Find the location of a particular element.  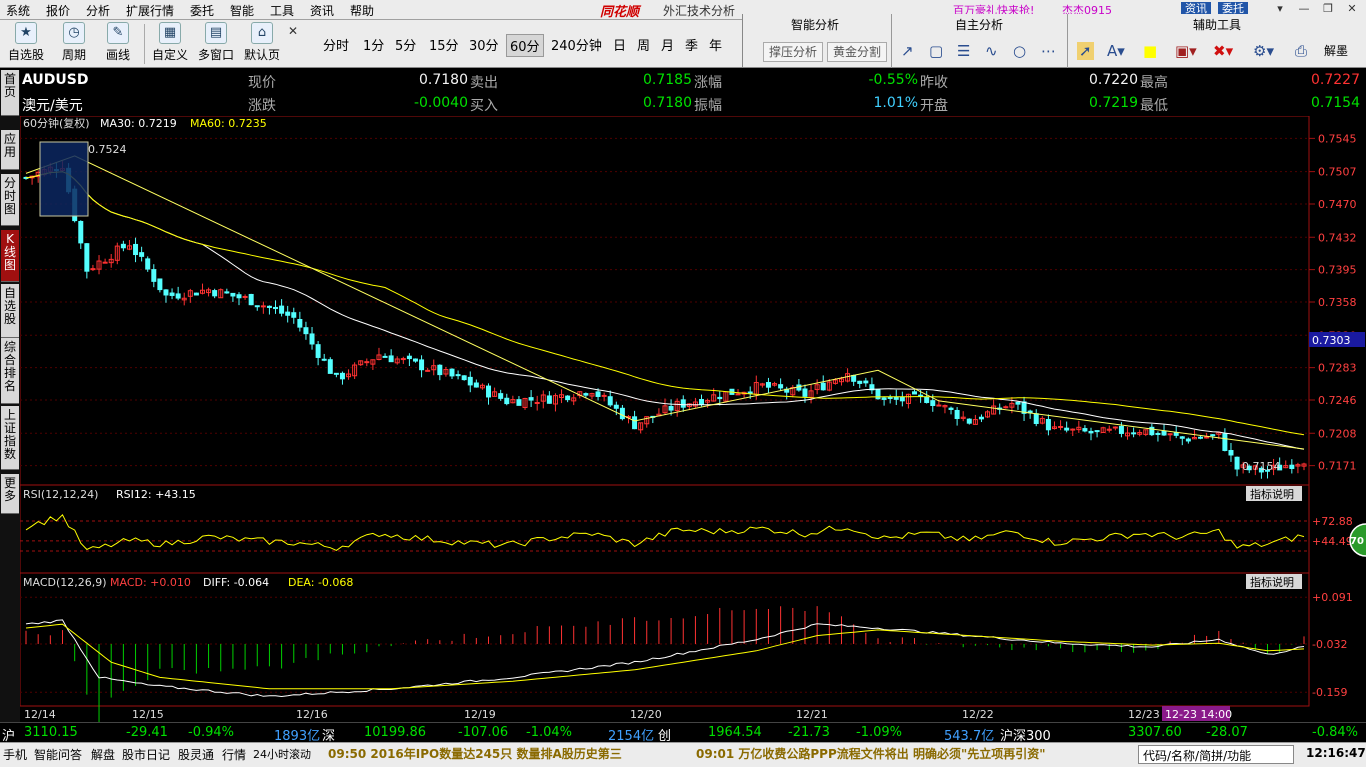

sidebar-item-more: 更多 is located at coordinates (10, 494).